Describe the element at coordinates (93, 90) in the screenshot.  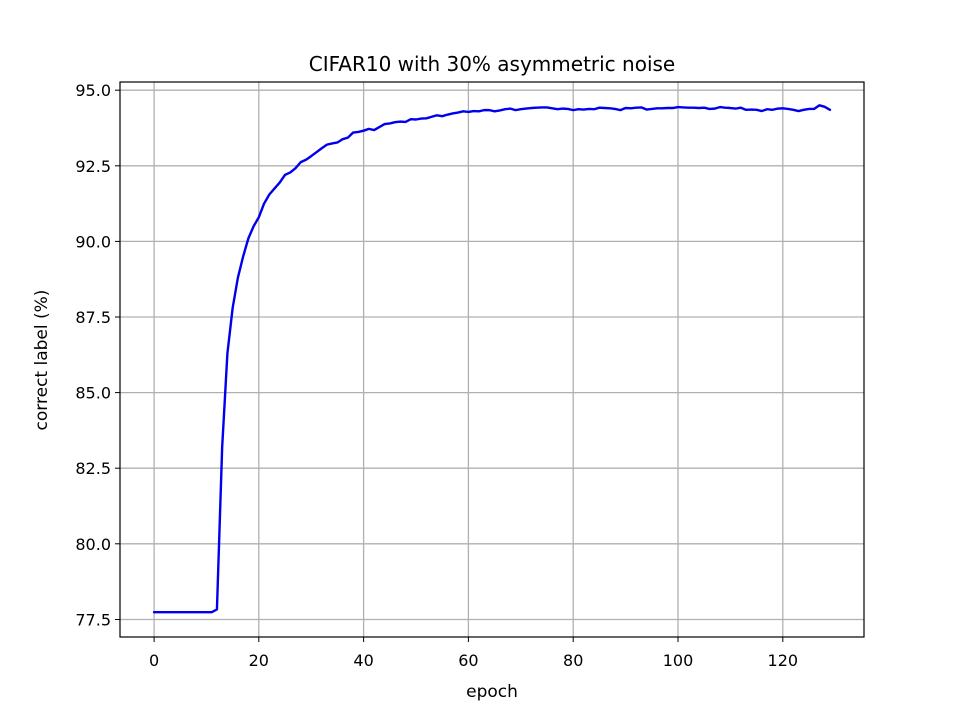
I see `y-tick-label: 95.0` at that location.